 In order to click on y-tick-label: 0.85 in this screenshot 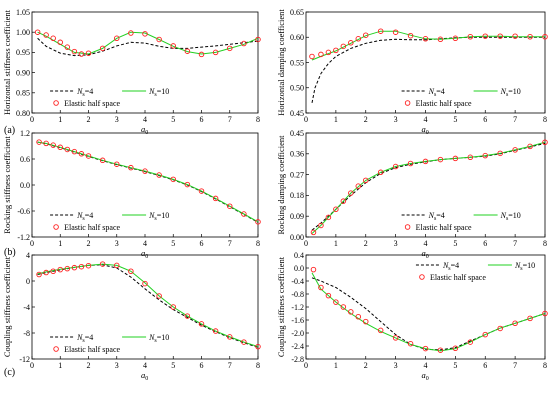, I will do `click(23, 93)`.